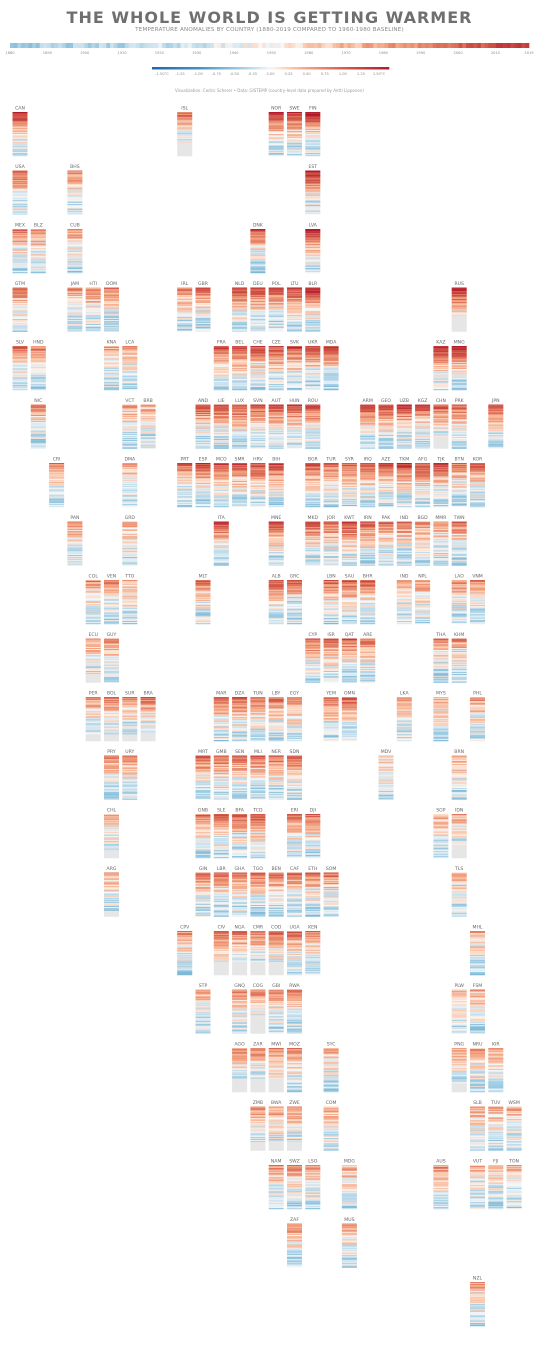 This screenshot has height=1348, width=539. What do you see at coordinates (440, 460) in the screenshot?
I see `country-code-label: TJK` at bounding box center [440, 460].